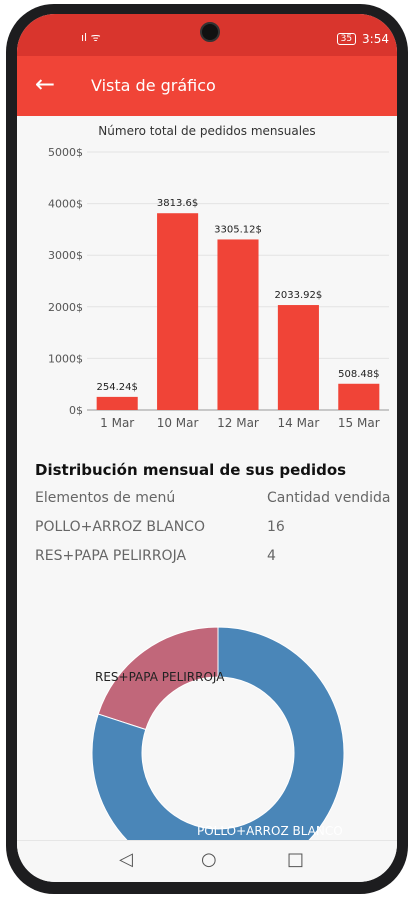  What do you see at coordinates (299, 423) in the screenshot?
I see `x-tick-label: 14 Mar` at bounding box center [299, 423].